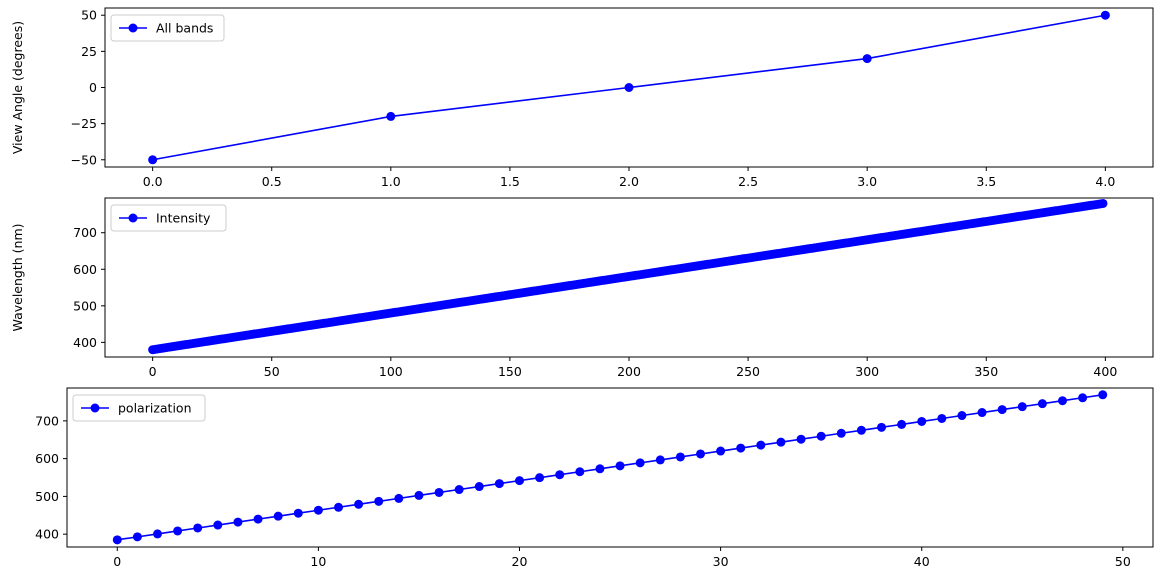 The width and height of the screenshot is (1163, 582). What do you see at coordinates (84, 123) in the screenshot?
I see `y-tick-label: −25` at bounding box center [84, 123].